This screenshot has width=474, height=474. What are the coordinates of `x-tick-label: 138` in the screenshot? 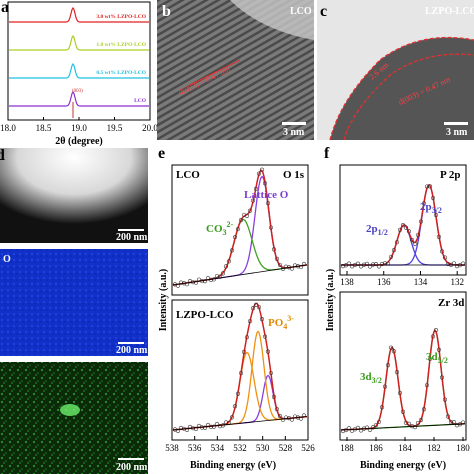 It's located at (347, 282).